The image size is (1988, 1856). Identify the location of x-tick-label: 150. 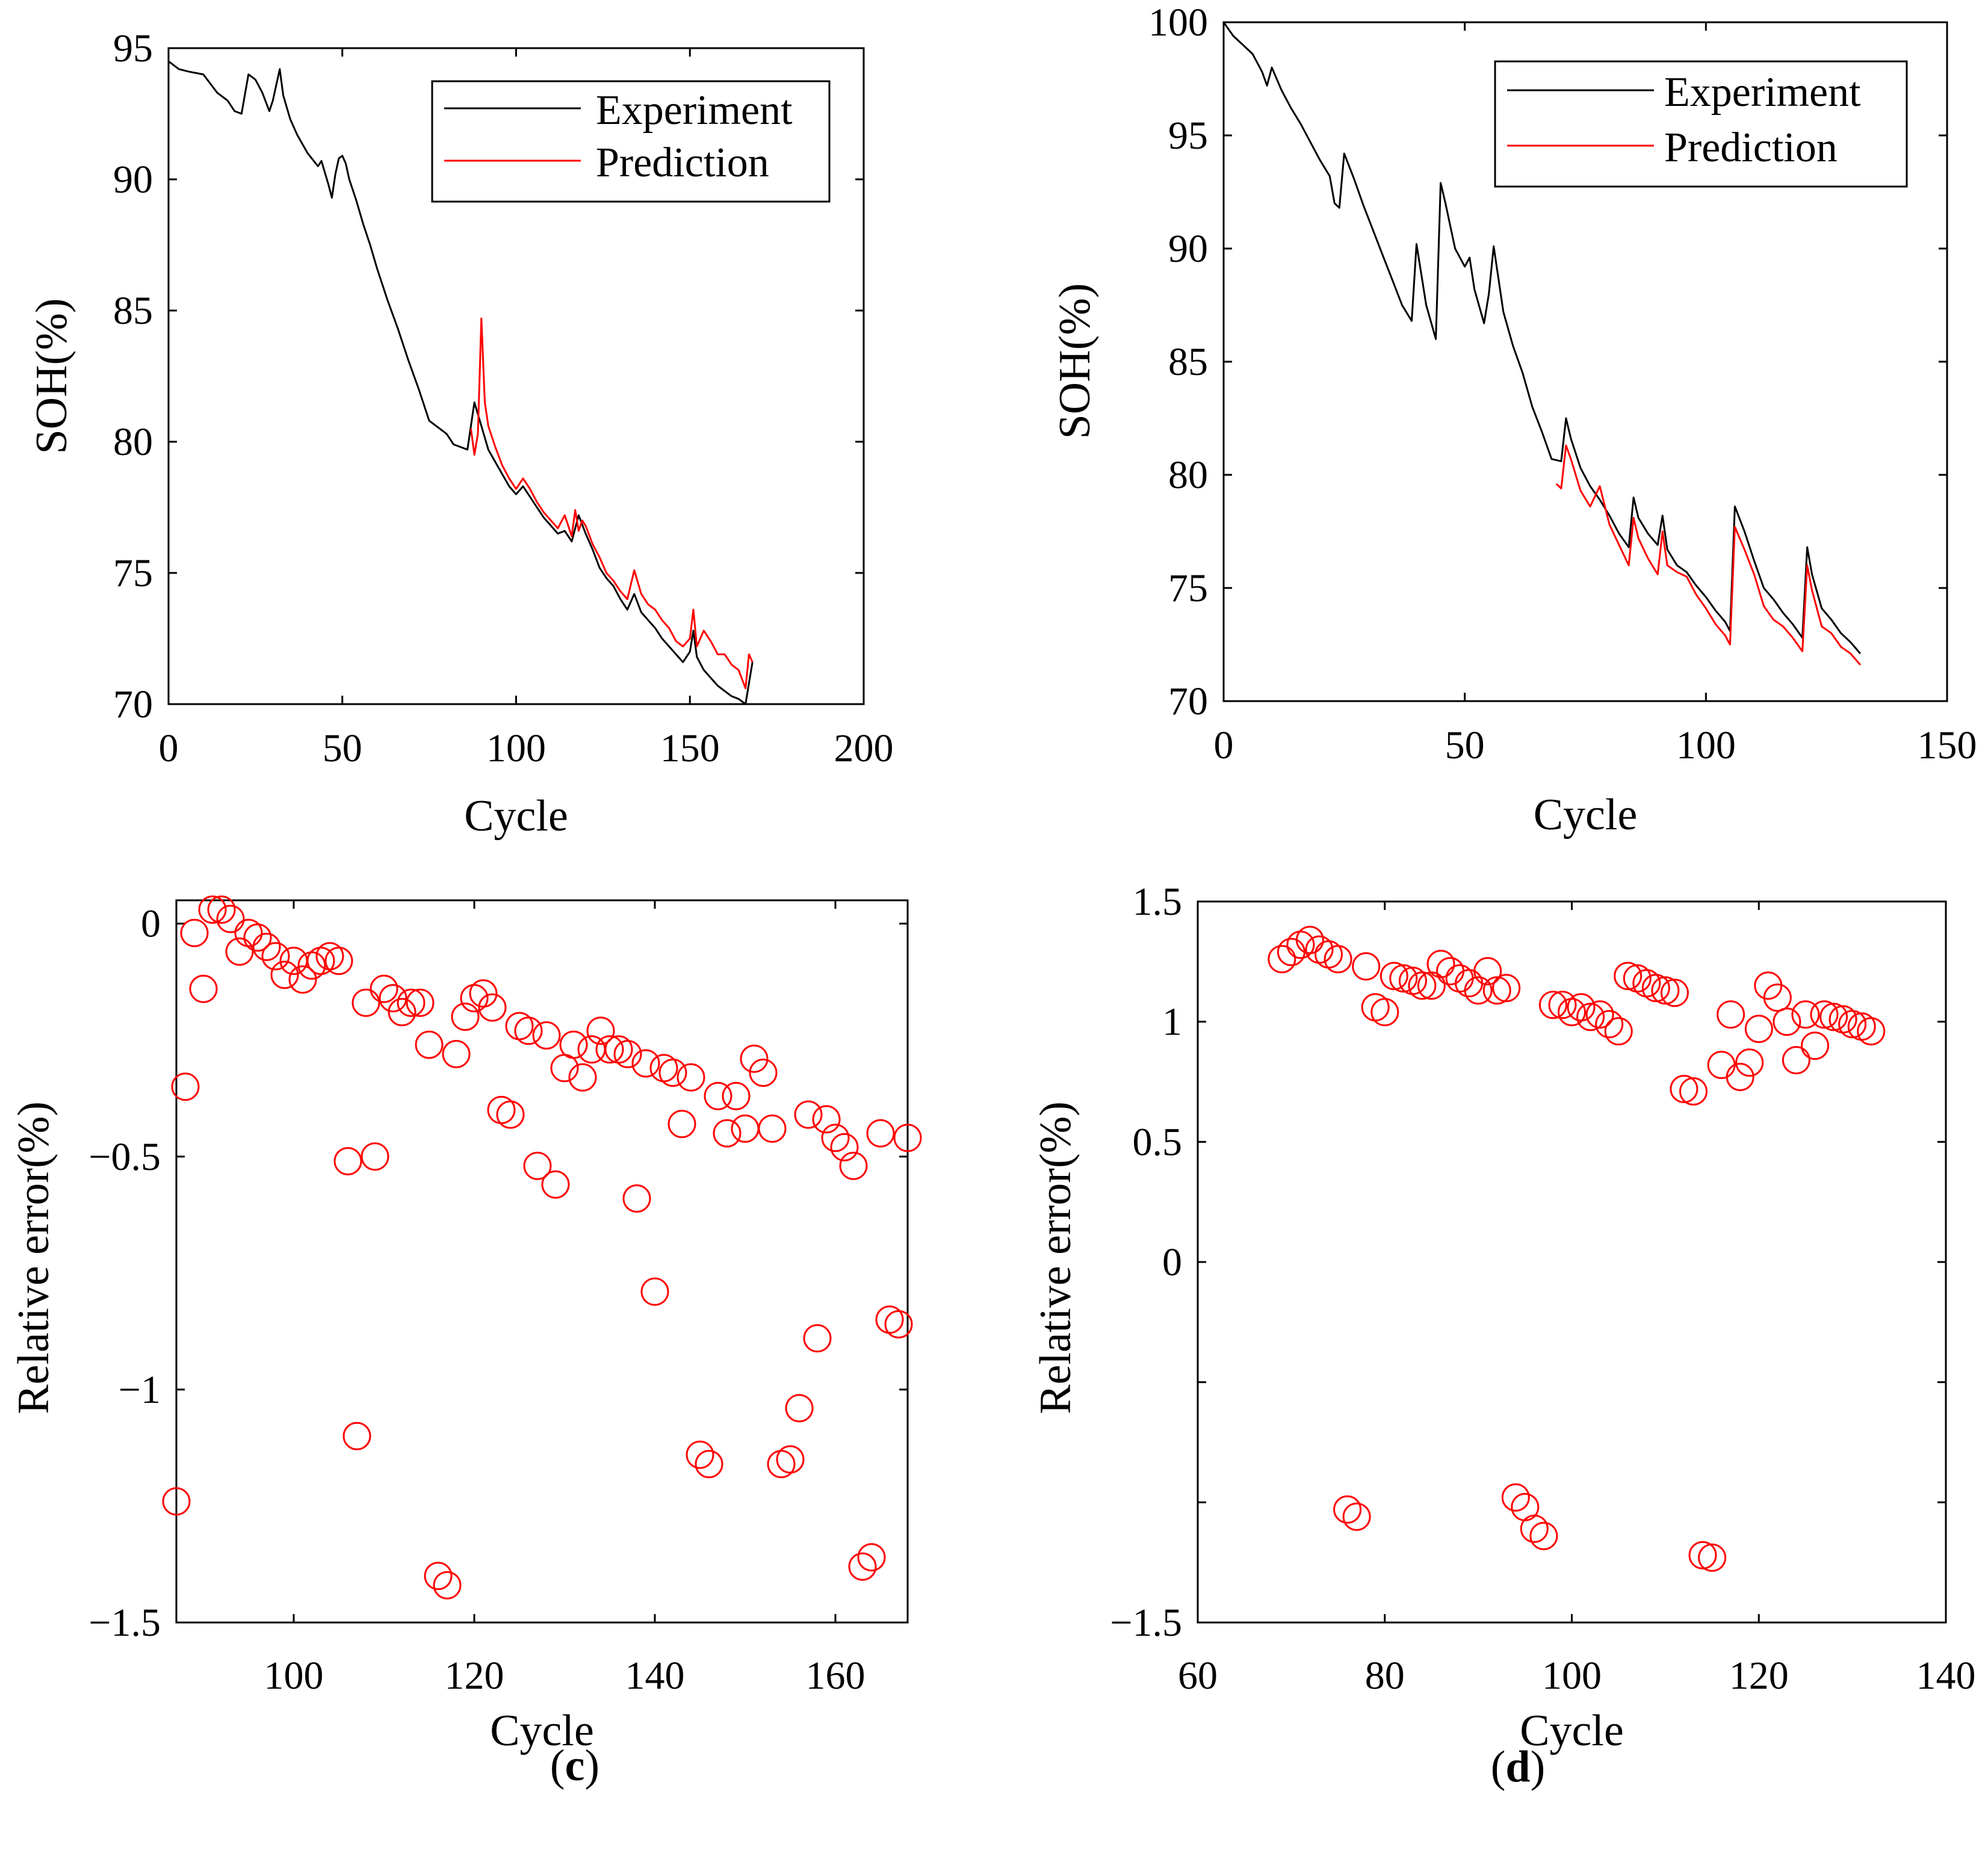
(1948, 745).